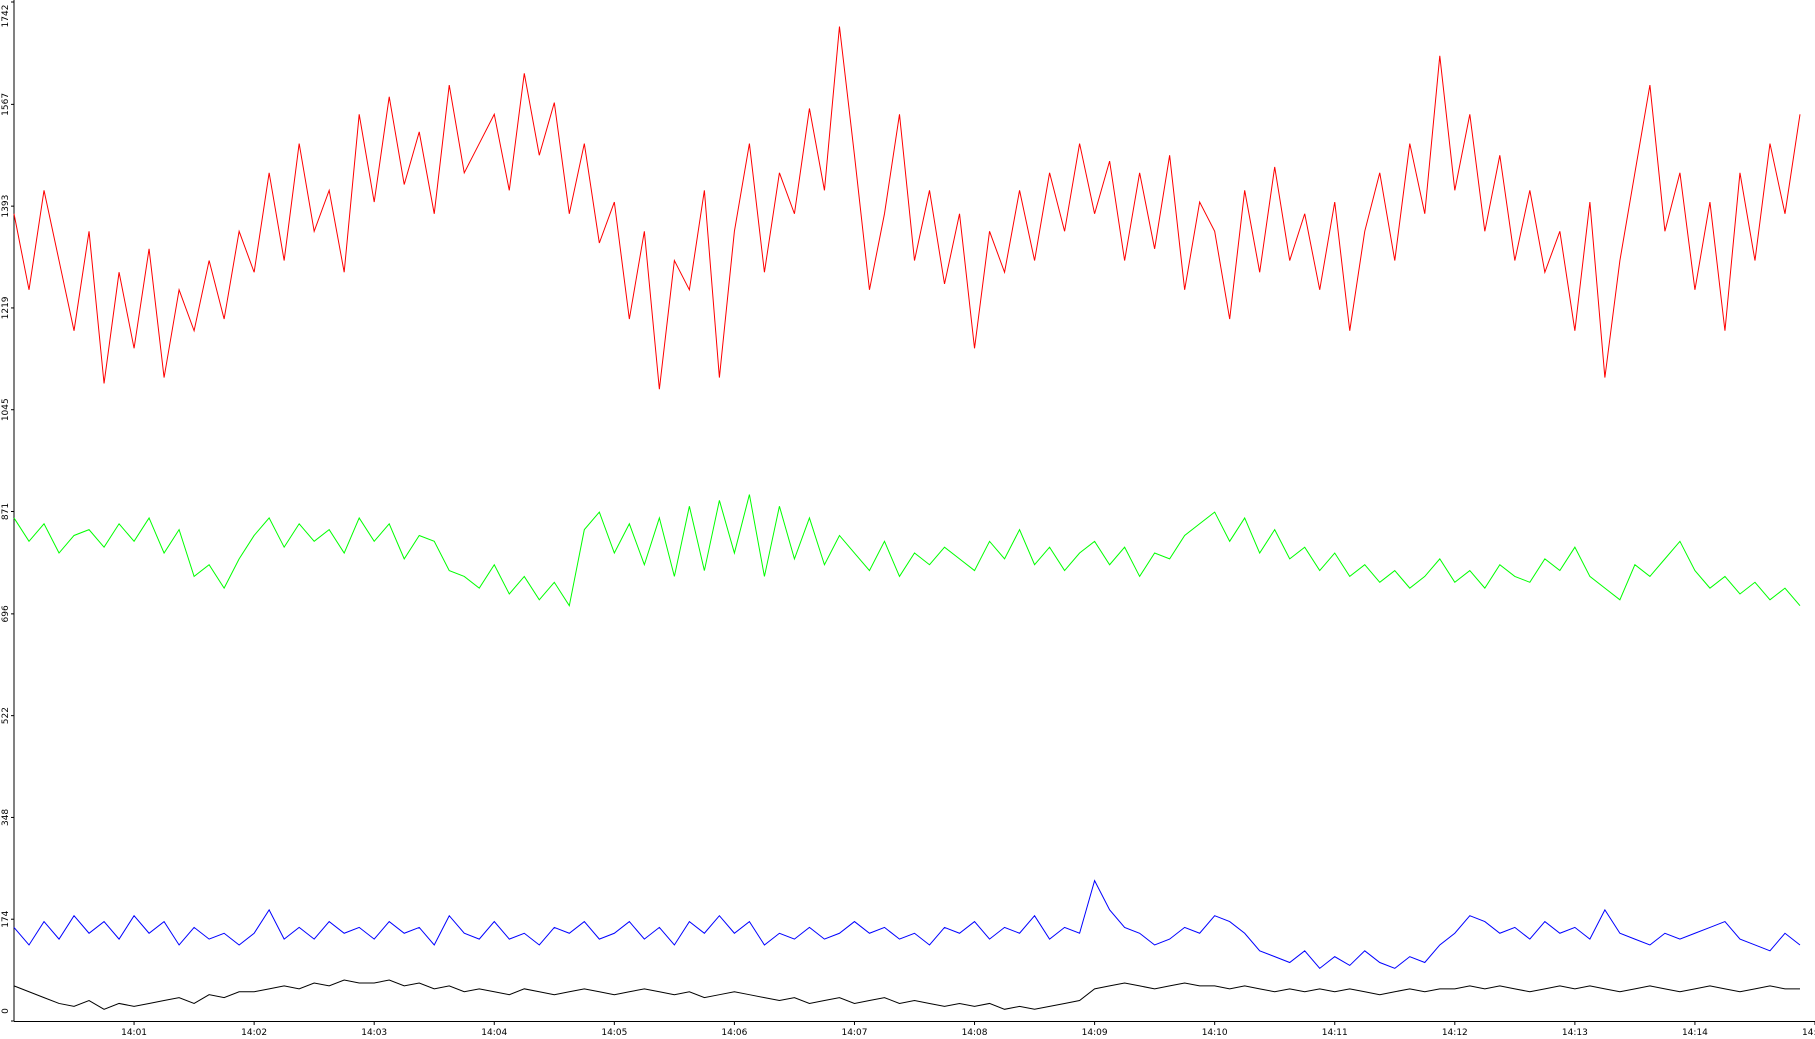 This screenshot has height=1039, width=1815. I want to click on y-tick-label: 1393, so click(6, 206).